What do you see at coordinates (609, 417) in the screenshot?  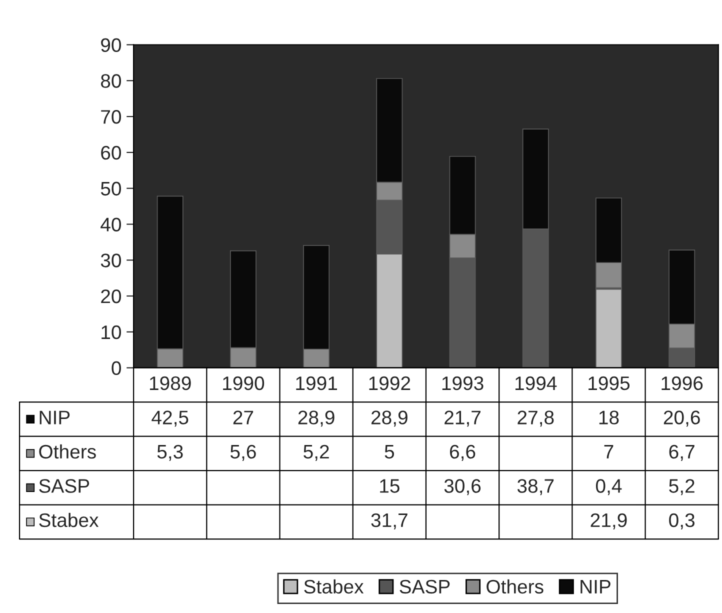 I see `data-label: 18` at bounding box center [609, 417].